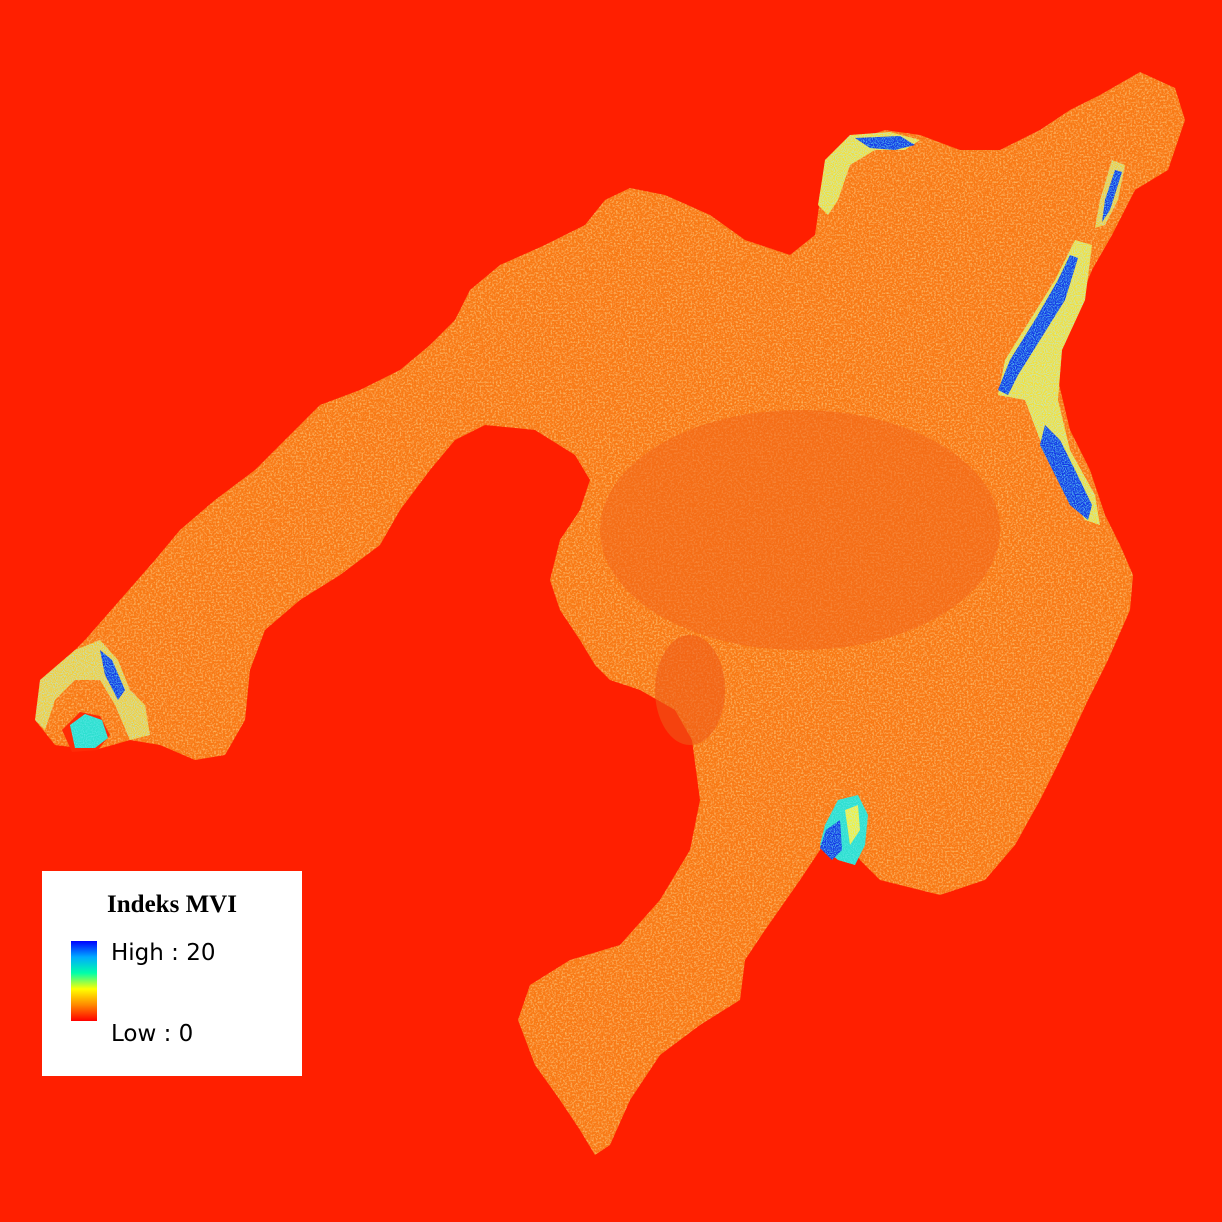 This screenshot has width=1222, height=1222. What do you see at coordinates (92, 690) in the screenshot?
I see `west-tip-mangrove` at bounding box center [92, 690].